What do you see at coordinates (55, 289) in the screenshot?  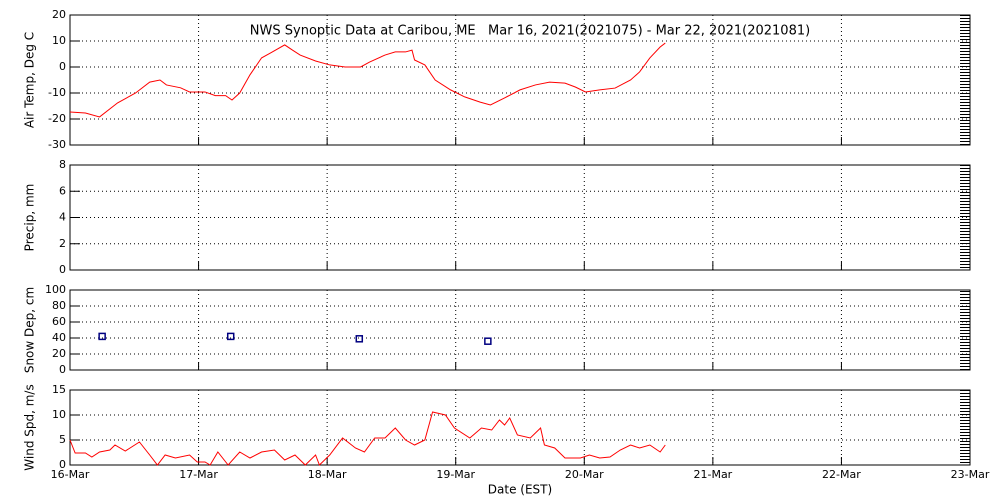 I see `y-tick-label: 100` at bounding box center [55, 289].